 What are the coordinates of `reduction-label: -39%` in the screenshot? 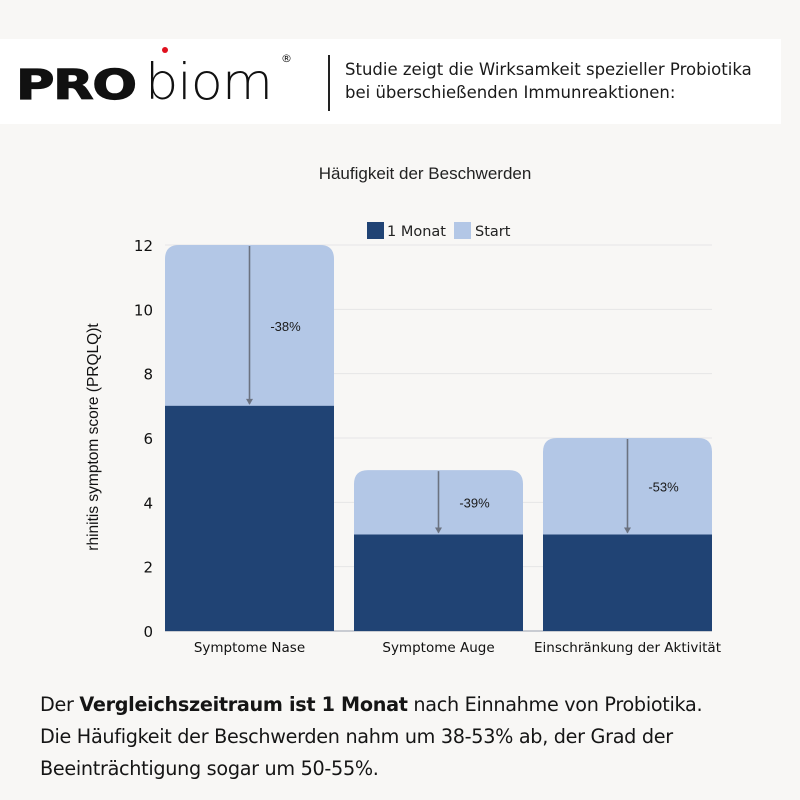 It's located at (474, 502).